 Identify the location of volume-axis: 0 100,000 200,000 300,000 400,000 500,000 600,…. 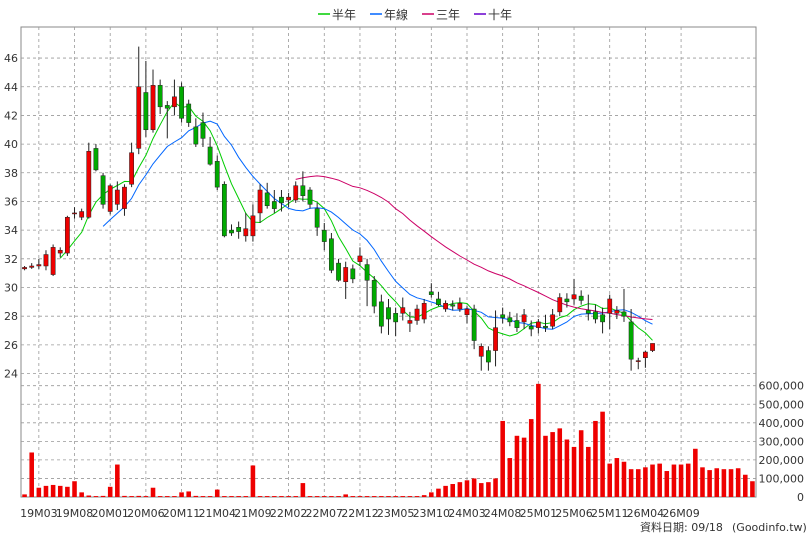
(782, 442).